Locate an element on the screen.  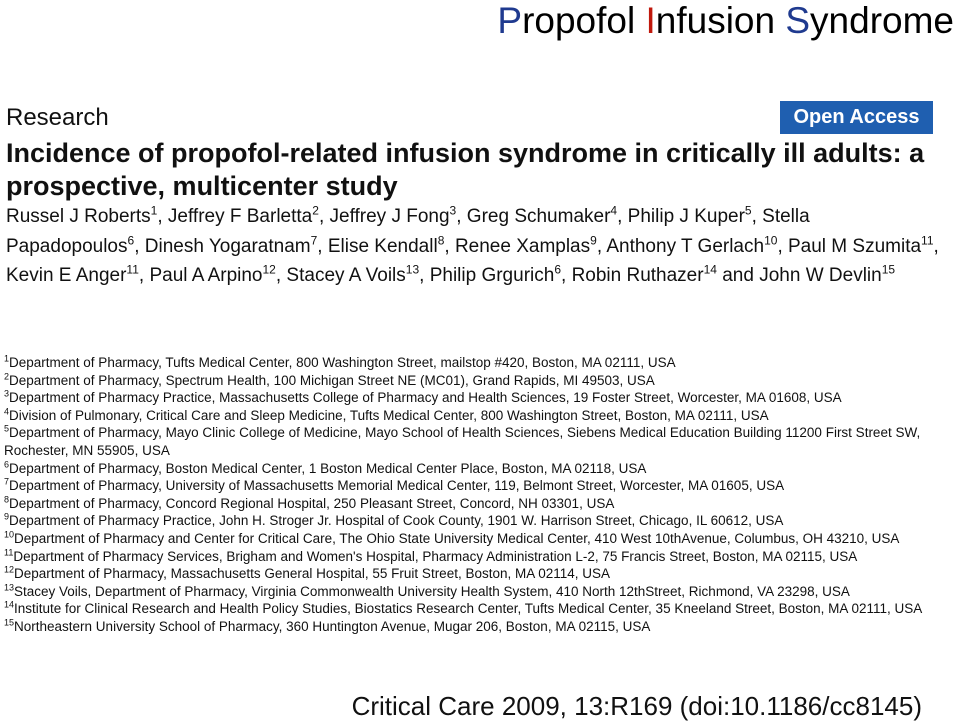
author-affiliation-number: 7 is located at coordinates (314, 240).